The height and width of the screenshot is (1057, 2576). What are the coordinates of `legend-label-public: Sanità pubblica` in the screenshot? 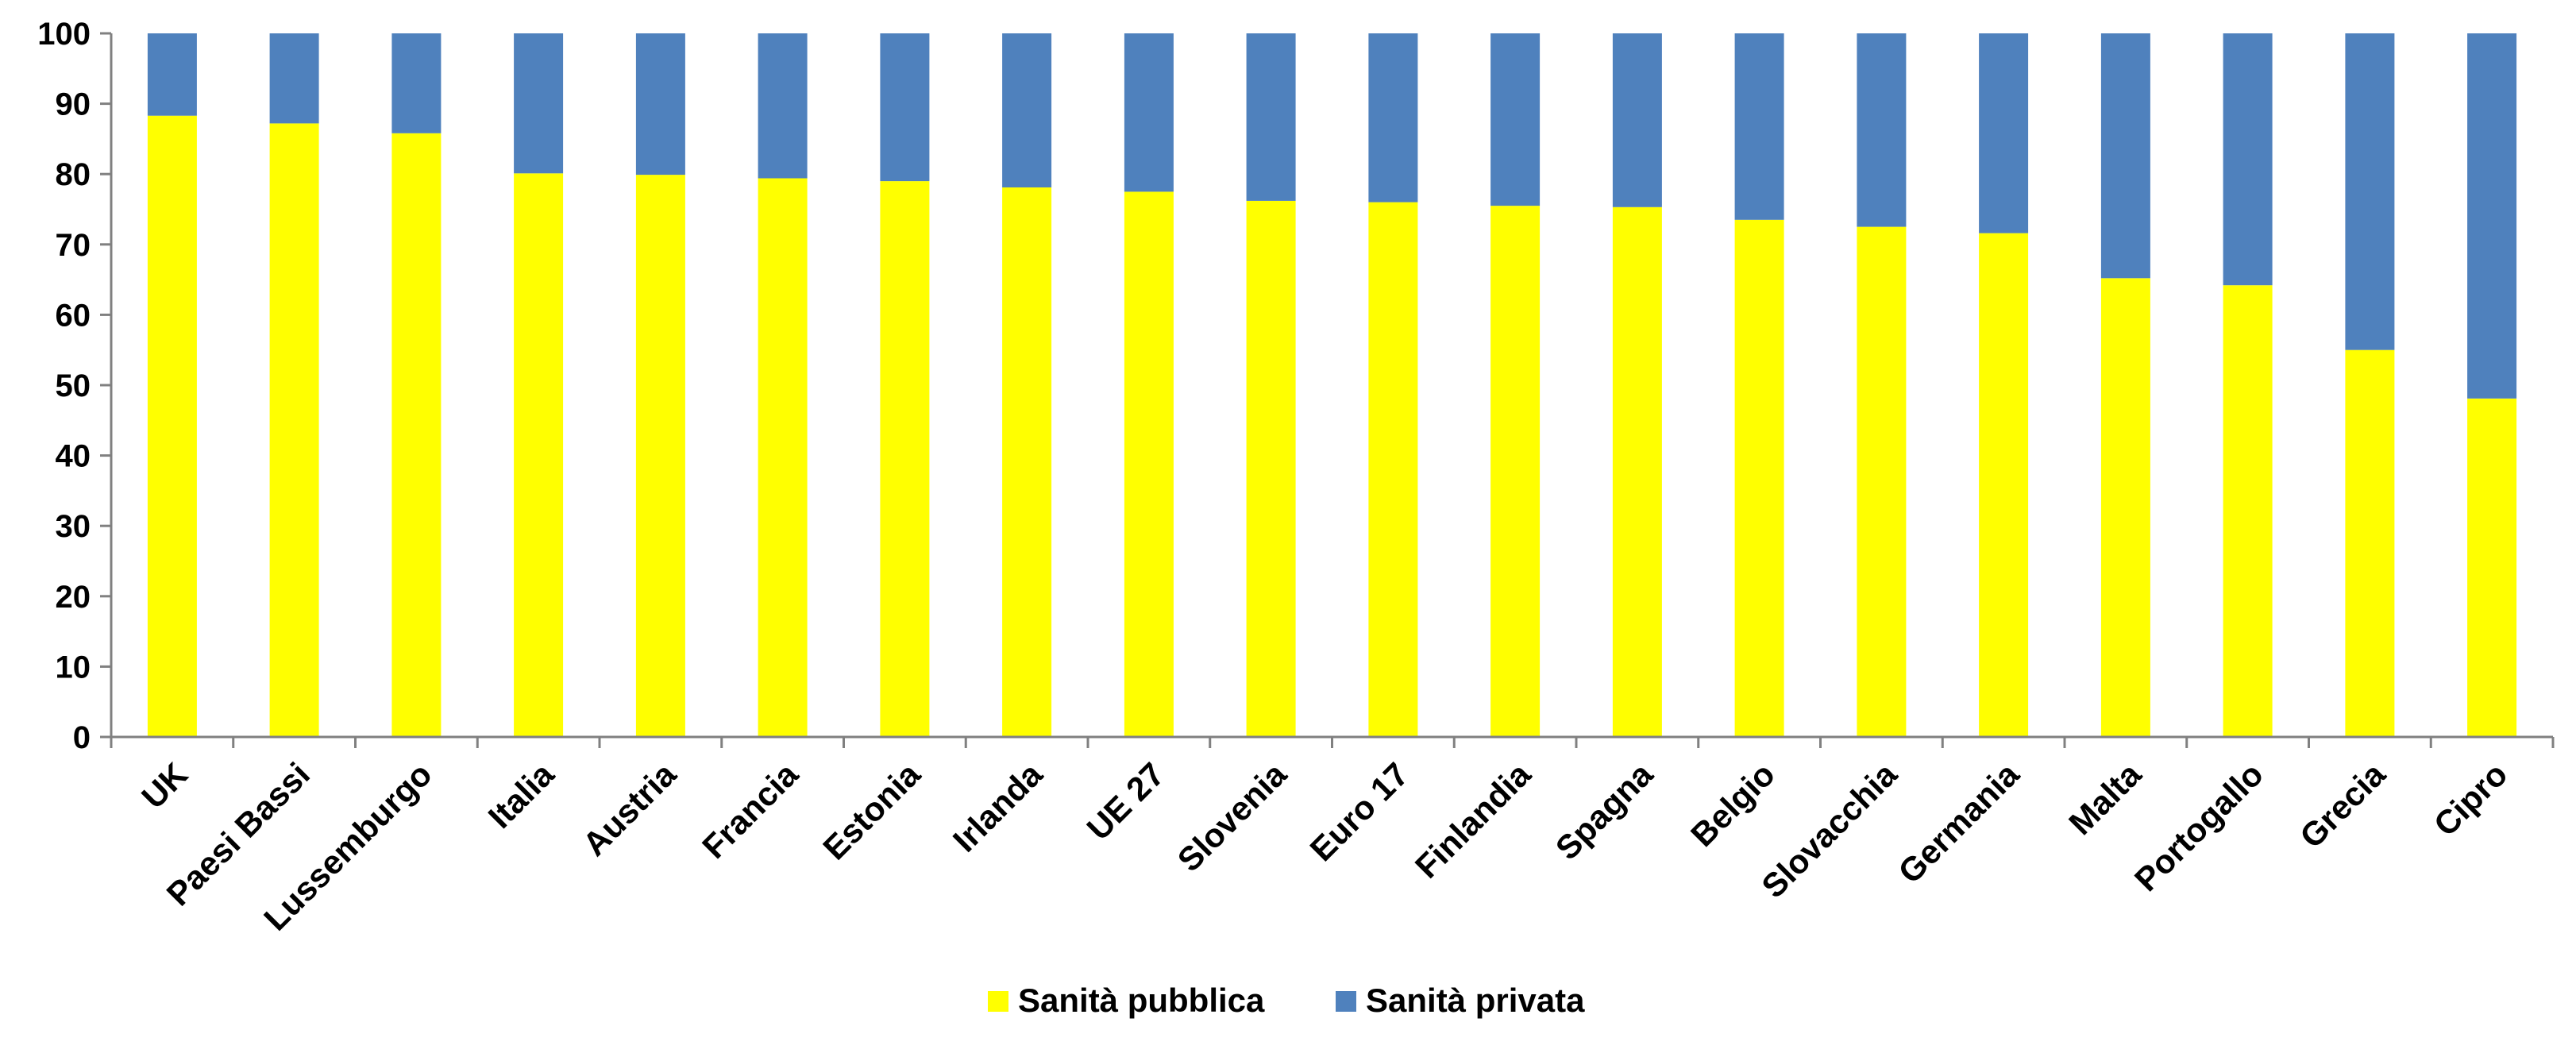 It's located at (1141, 1000).